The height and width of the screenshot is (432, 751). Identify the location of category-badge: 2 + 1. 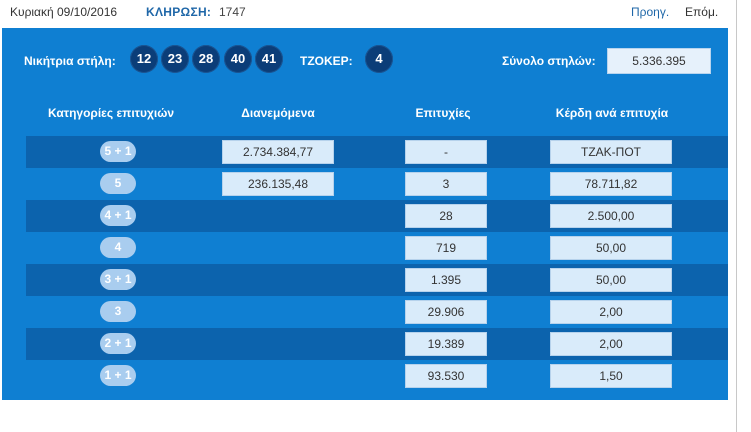
(118, 343).